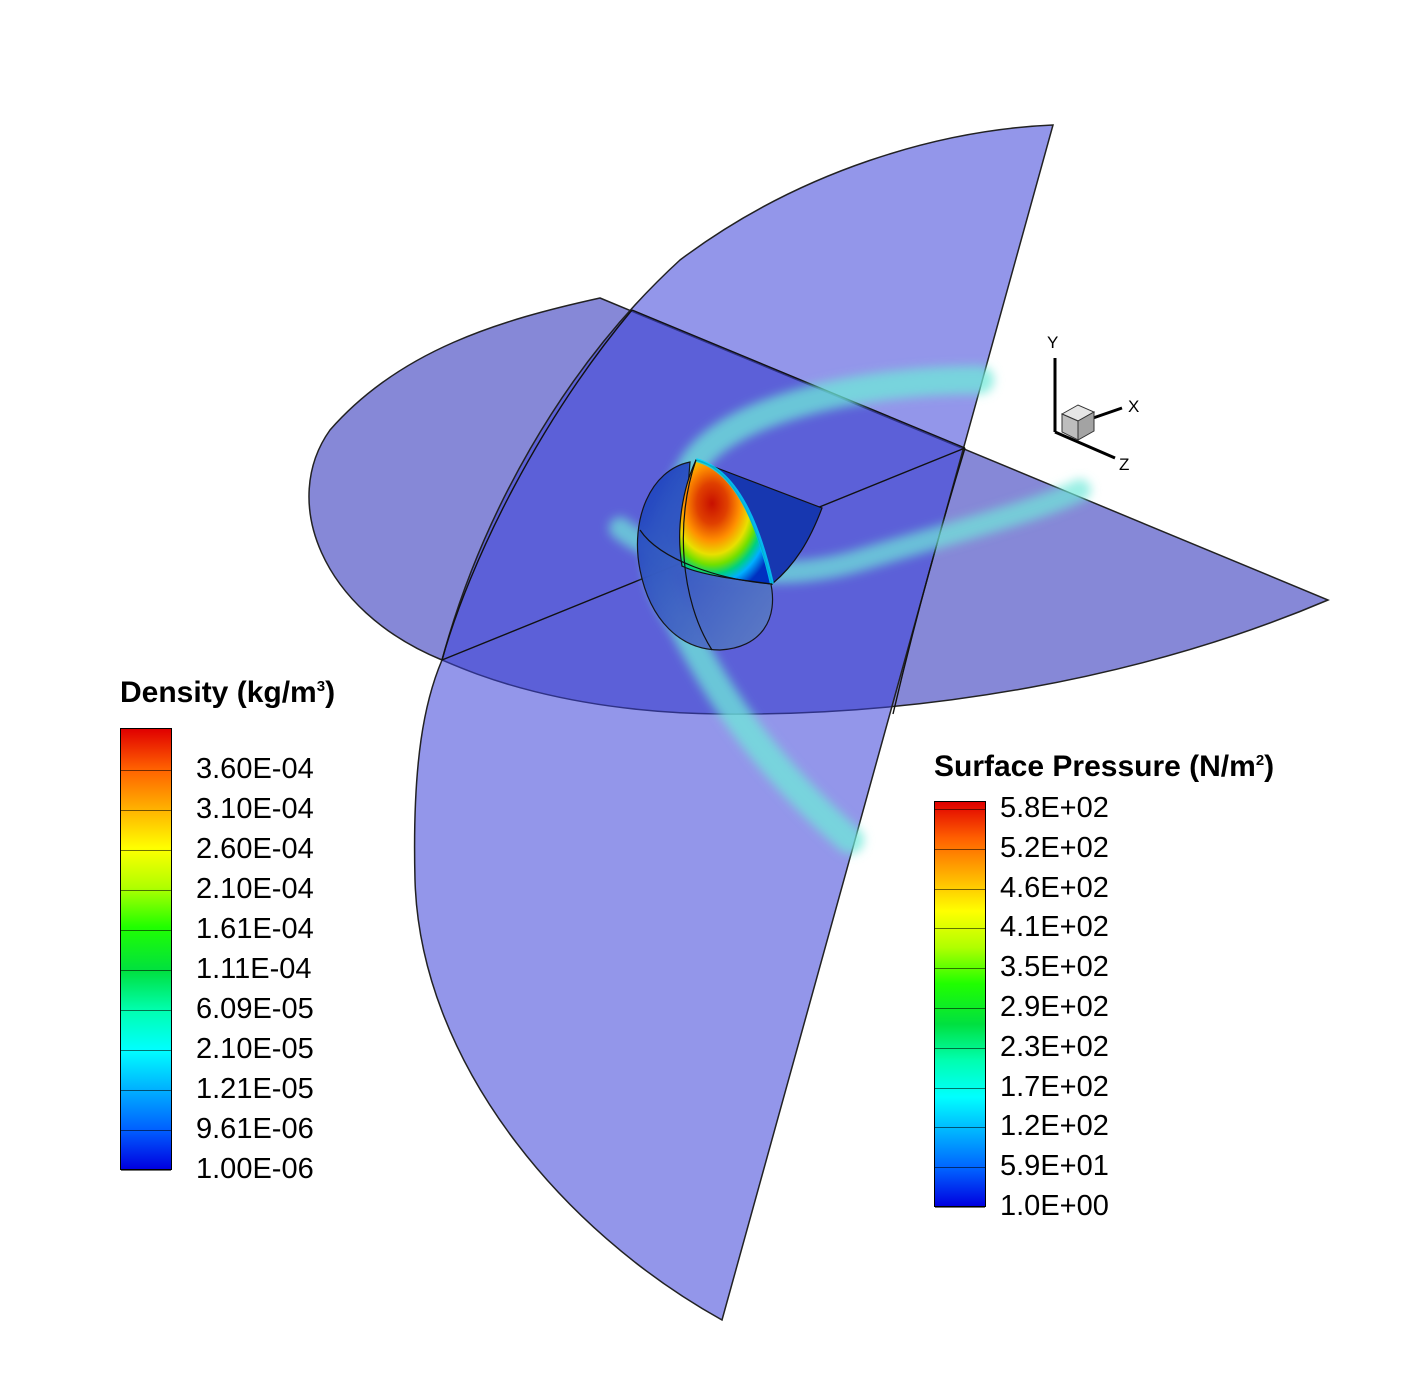 The width and height of the screenshot is (1418, 1400). What do you see at coordinates (1095, 766) in the screenshot?
I see `pressure-legend-title-text: Surface Pressure (N/m` at bounding box center [1095, 766].